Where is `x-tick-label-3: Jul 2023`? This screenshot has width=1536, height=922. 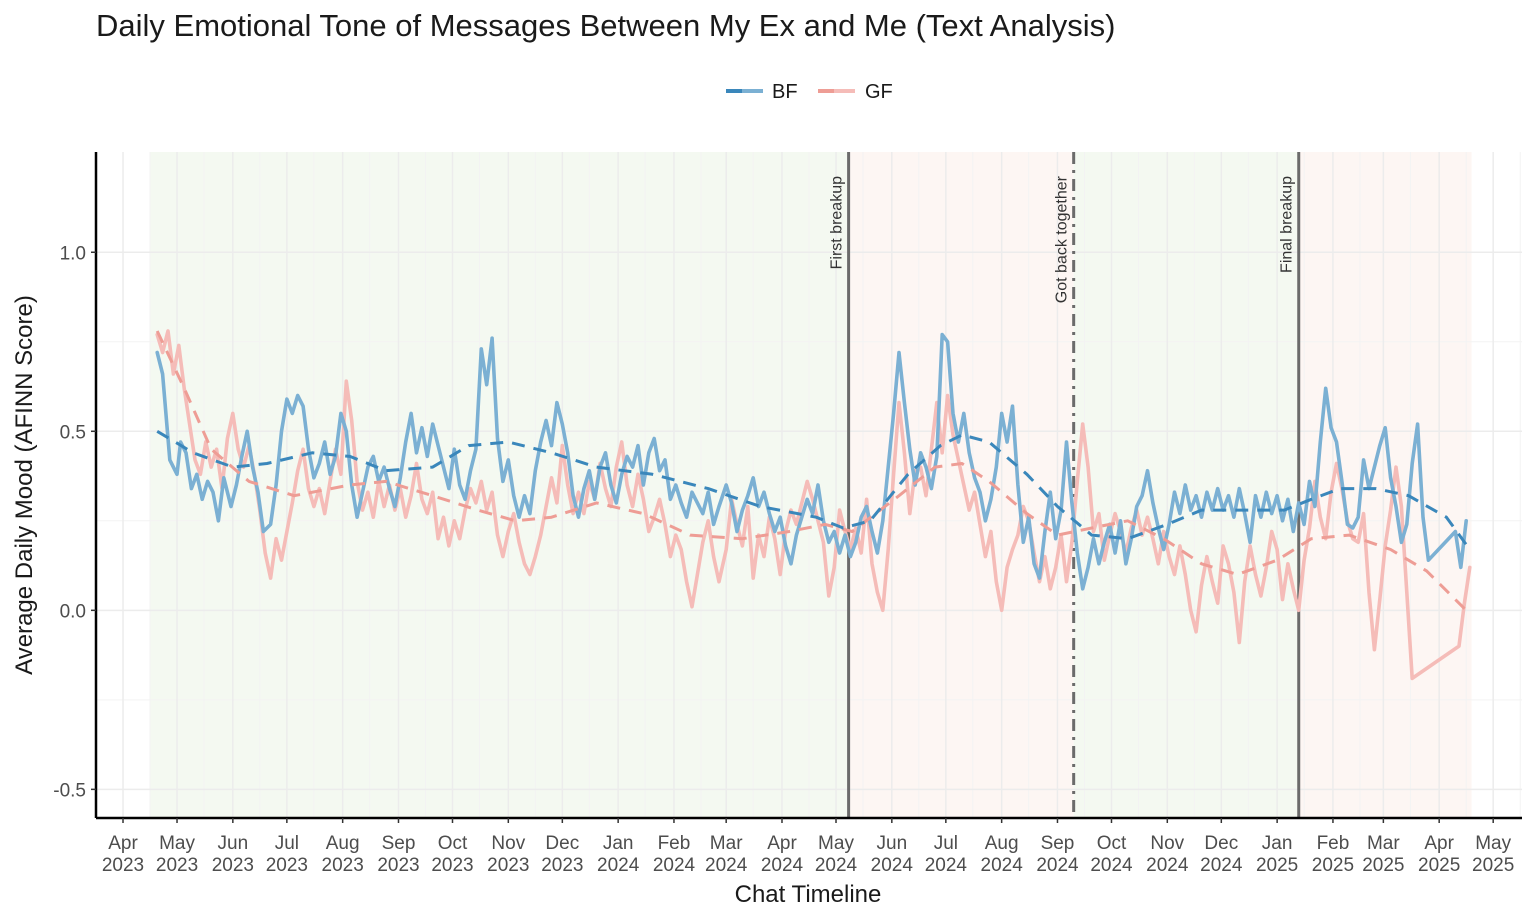 x-tick-label-3: Jul 2023 is located at coordinates (287, 854).